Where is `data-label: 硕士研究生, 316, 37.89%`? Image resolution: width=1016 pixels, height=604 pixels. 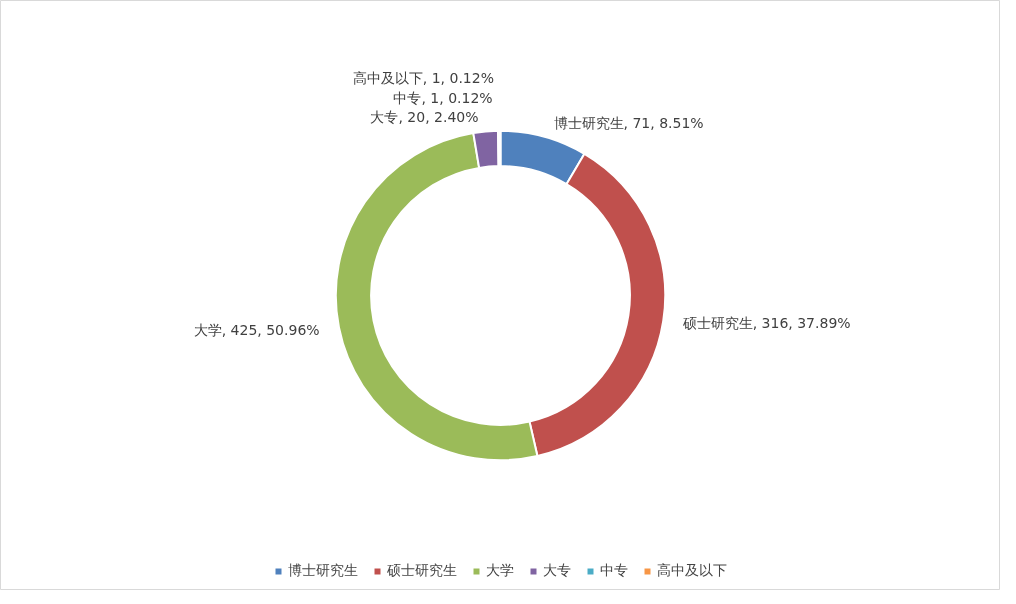
data-label: 硕士研究生, 316, 37.89% is located at coordinates (766, 323).